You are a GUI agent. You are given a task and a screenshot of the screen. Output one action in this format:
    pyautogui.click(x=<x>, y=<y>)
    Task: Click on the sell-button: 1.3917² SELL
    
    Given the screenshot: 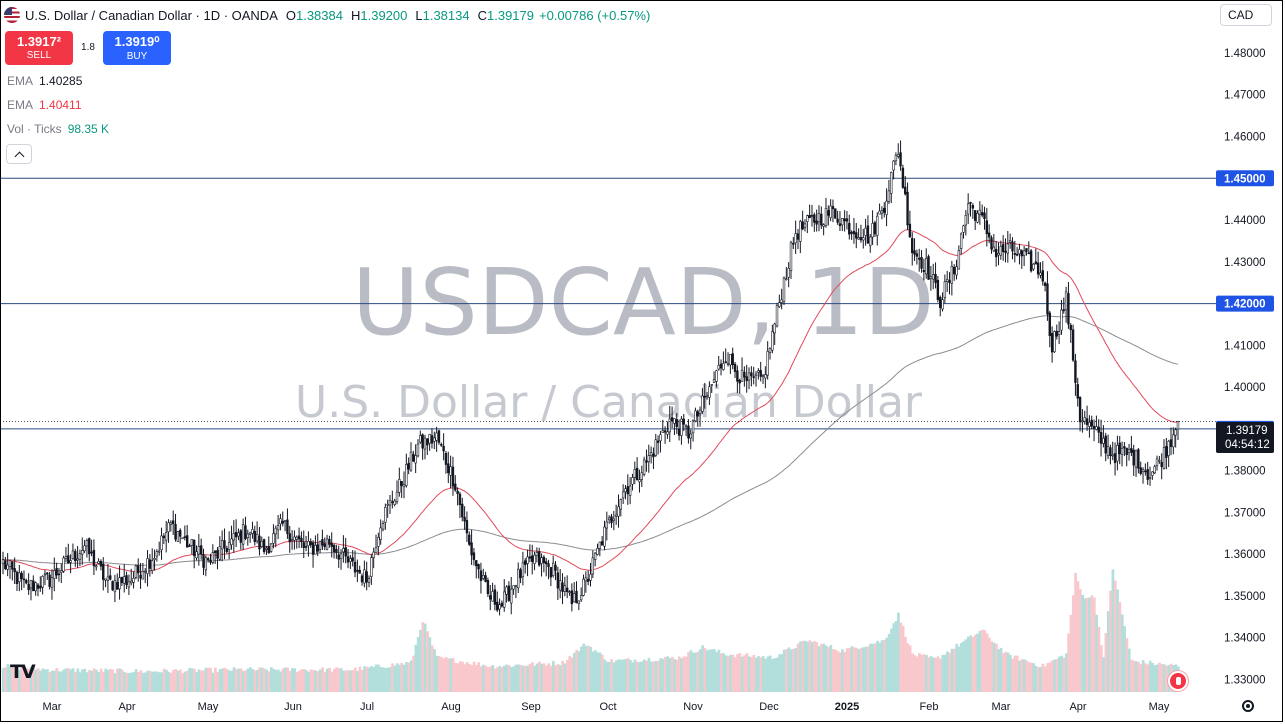 What is the action you would take?
    pyautogui.click(x=39, y=48)
    